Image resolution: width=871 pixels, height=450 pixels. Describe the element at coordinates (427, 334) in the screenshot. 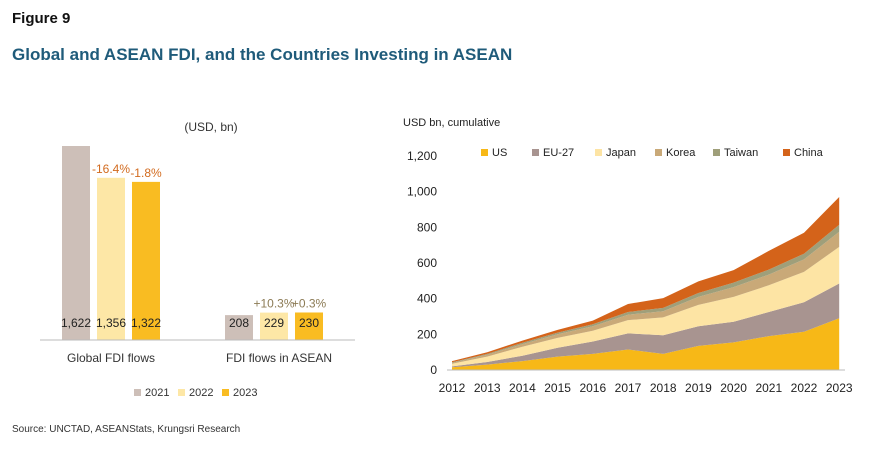

I see `y-tick-label: 200` at that location.